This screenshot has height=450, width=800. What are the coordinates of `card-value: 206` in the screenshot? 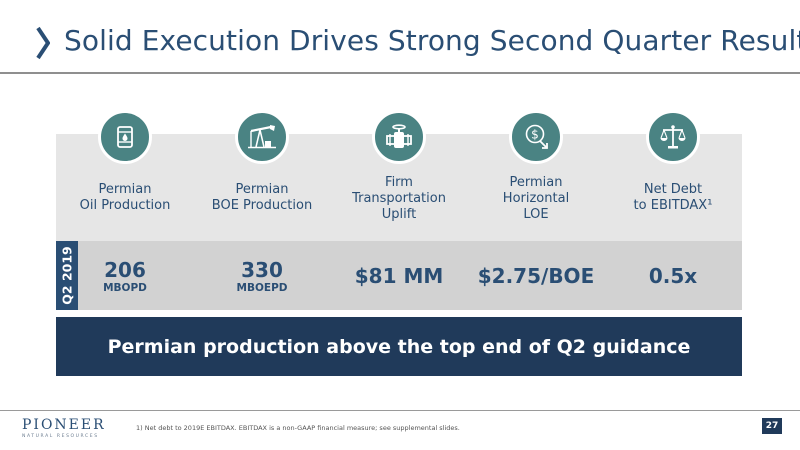 It's located at (125, 270).